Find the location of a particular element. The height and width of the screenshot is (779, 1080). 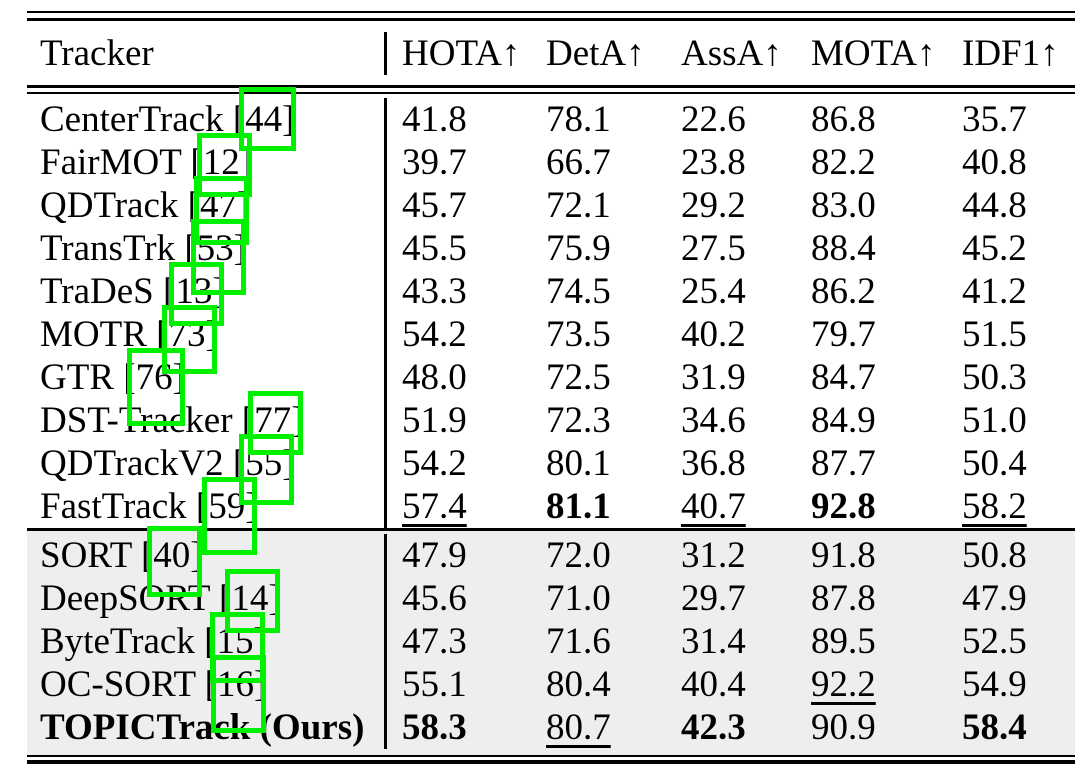

metric-cell-mota: 84.7 is located at coordinates (871, 377).